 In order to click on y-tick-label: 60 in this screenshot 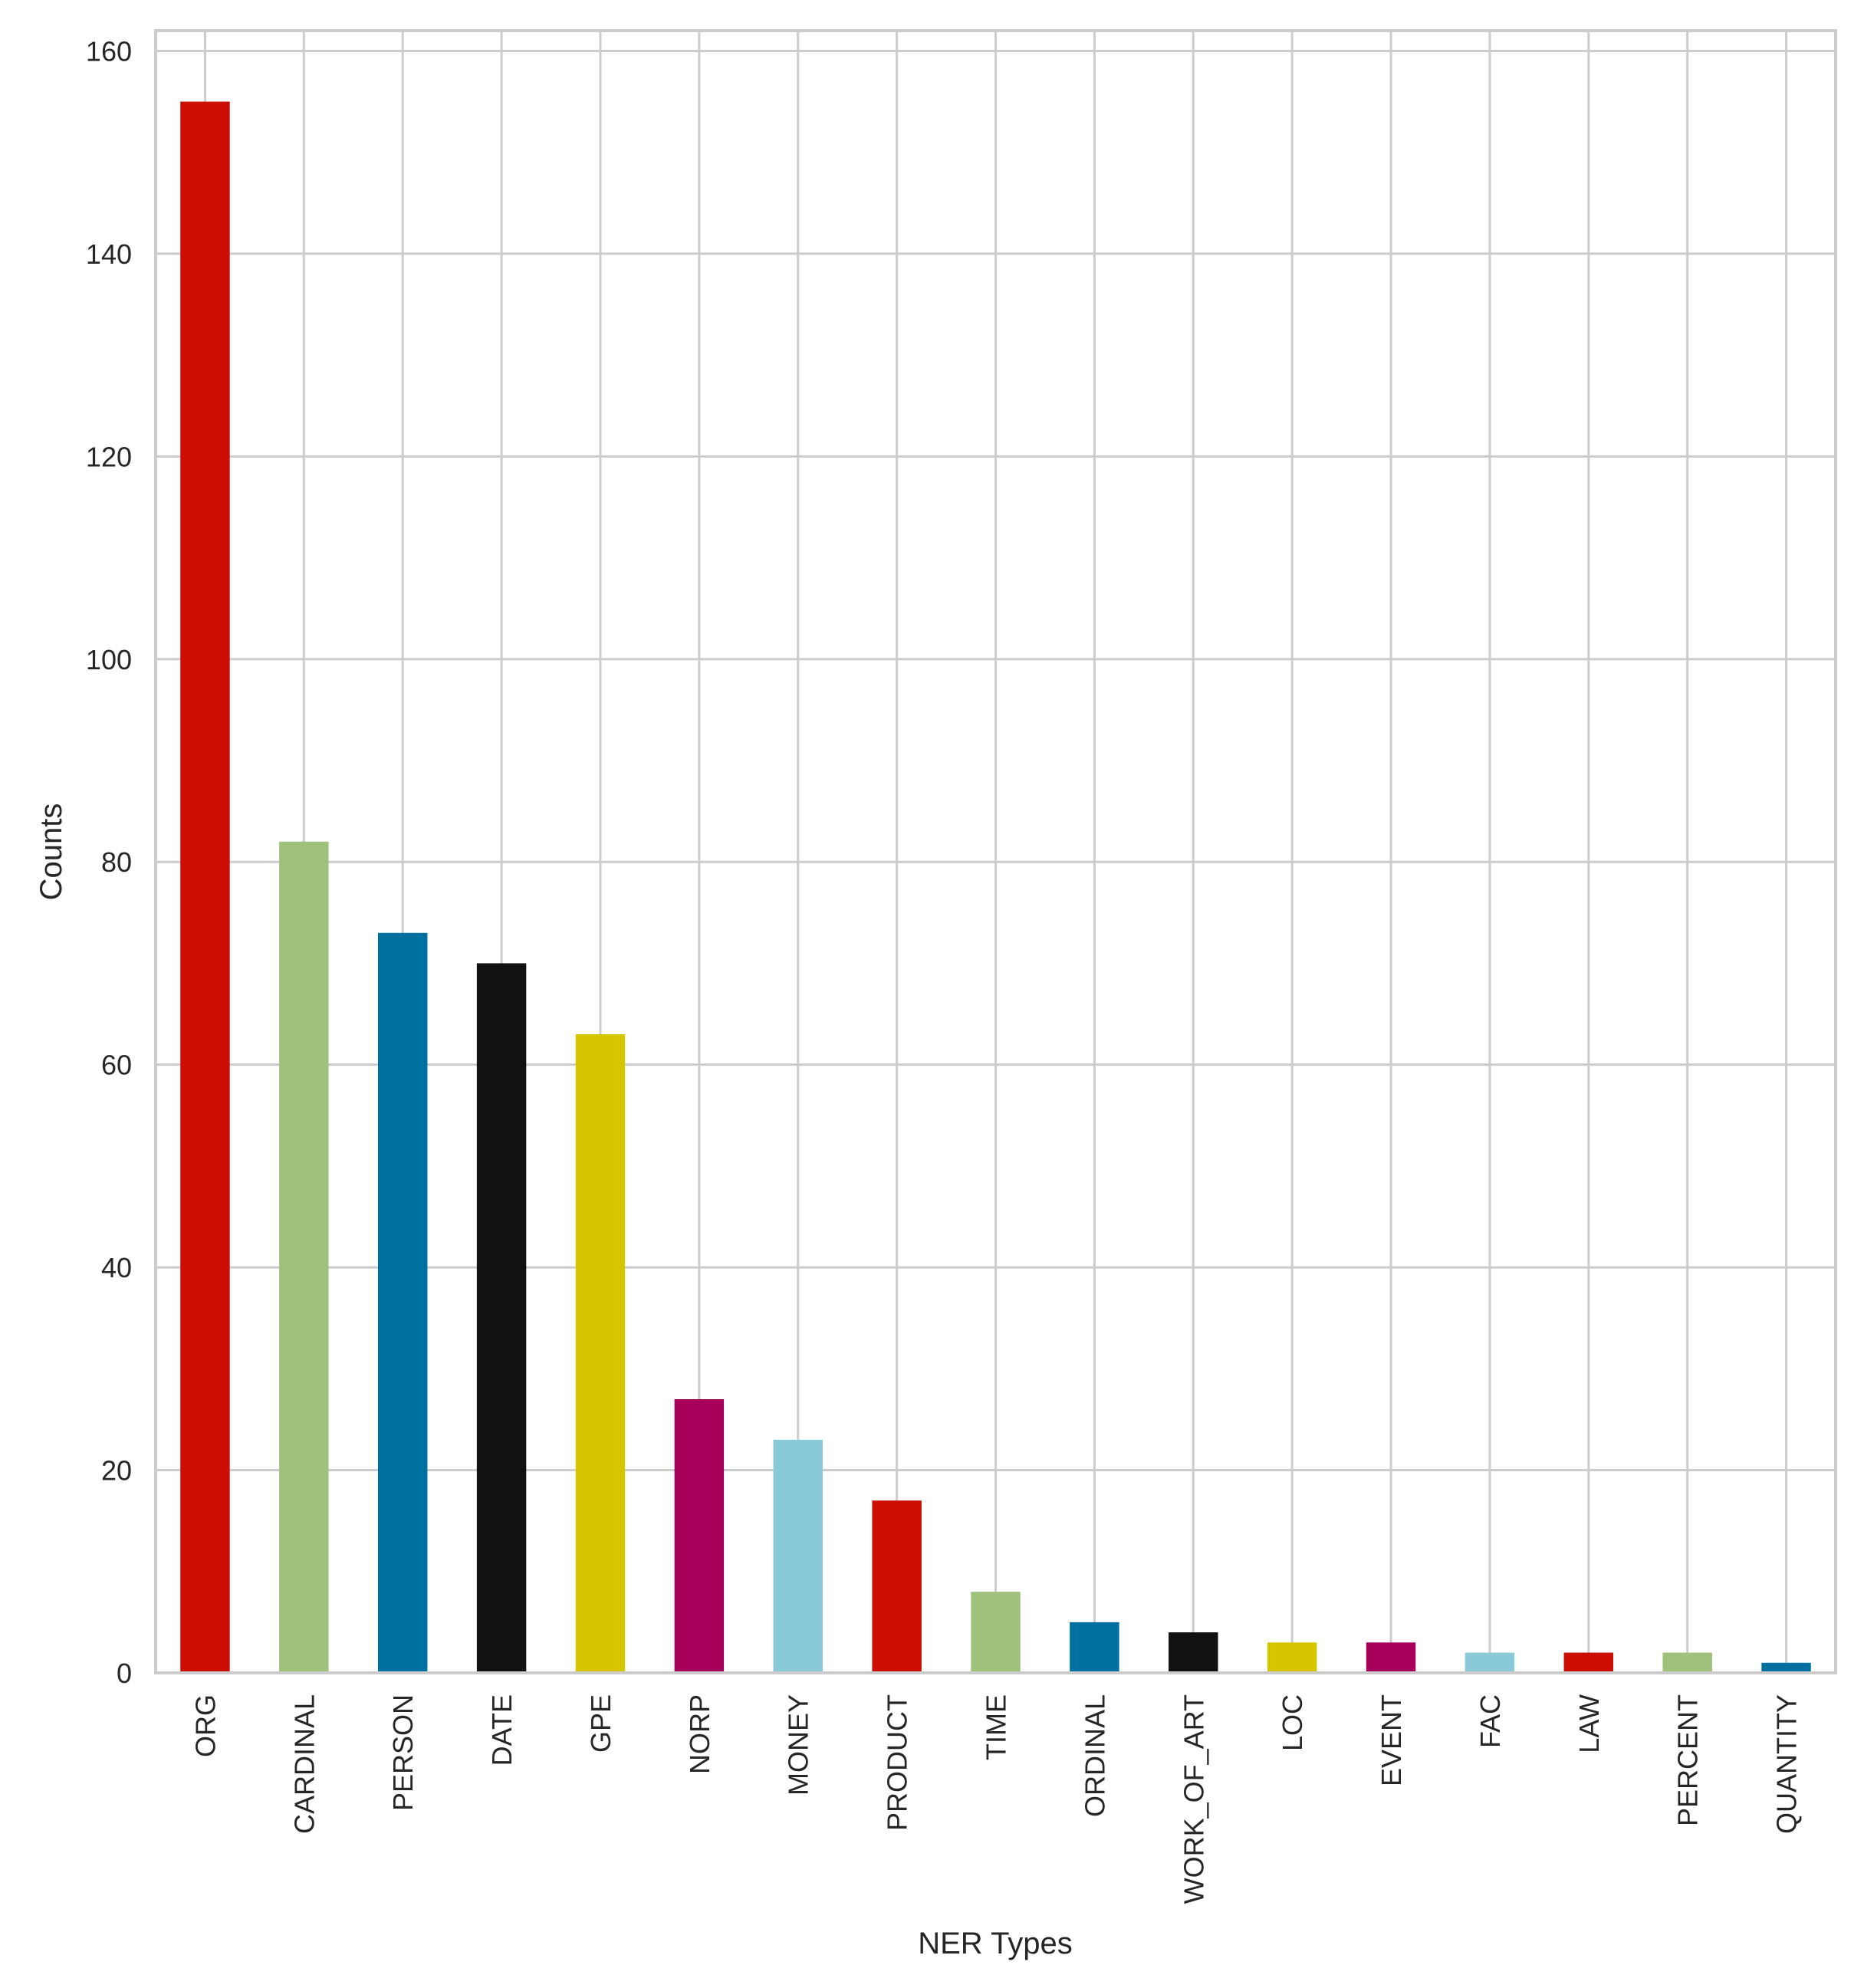, I will do `click(116, 1065)`.